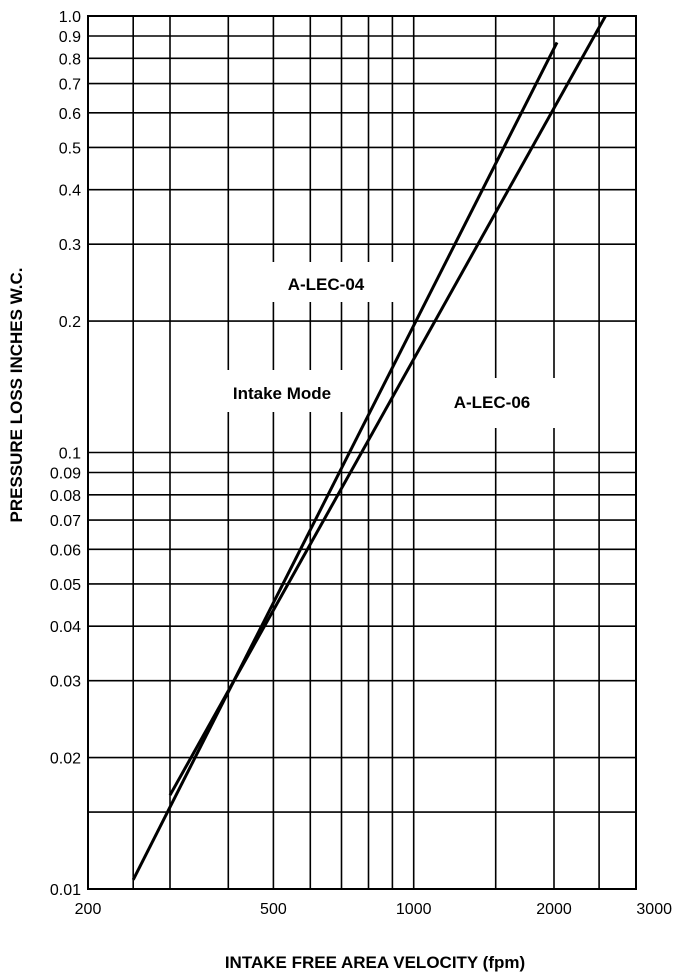 The image size is (675, 979). I want to click on y-tick-label: 0.05, so click(65, 585).